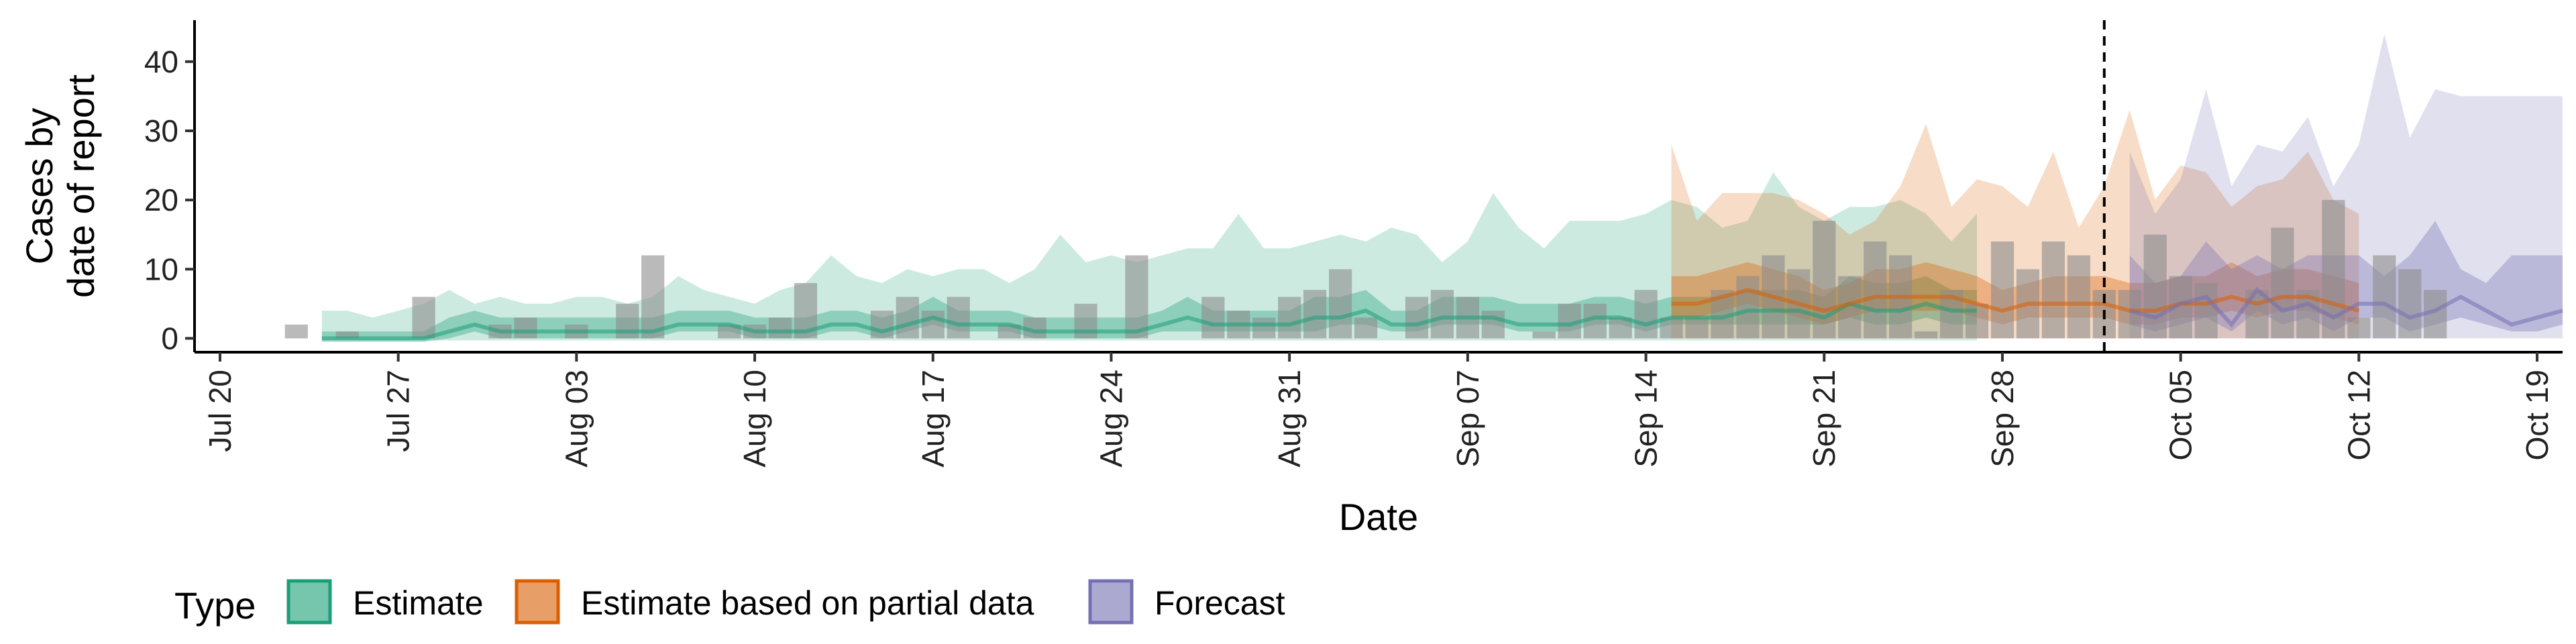  Describe the element at coordinates (215, 605) in the screenshot. I see `legend-title: Type` at that location.